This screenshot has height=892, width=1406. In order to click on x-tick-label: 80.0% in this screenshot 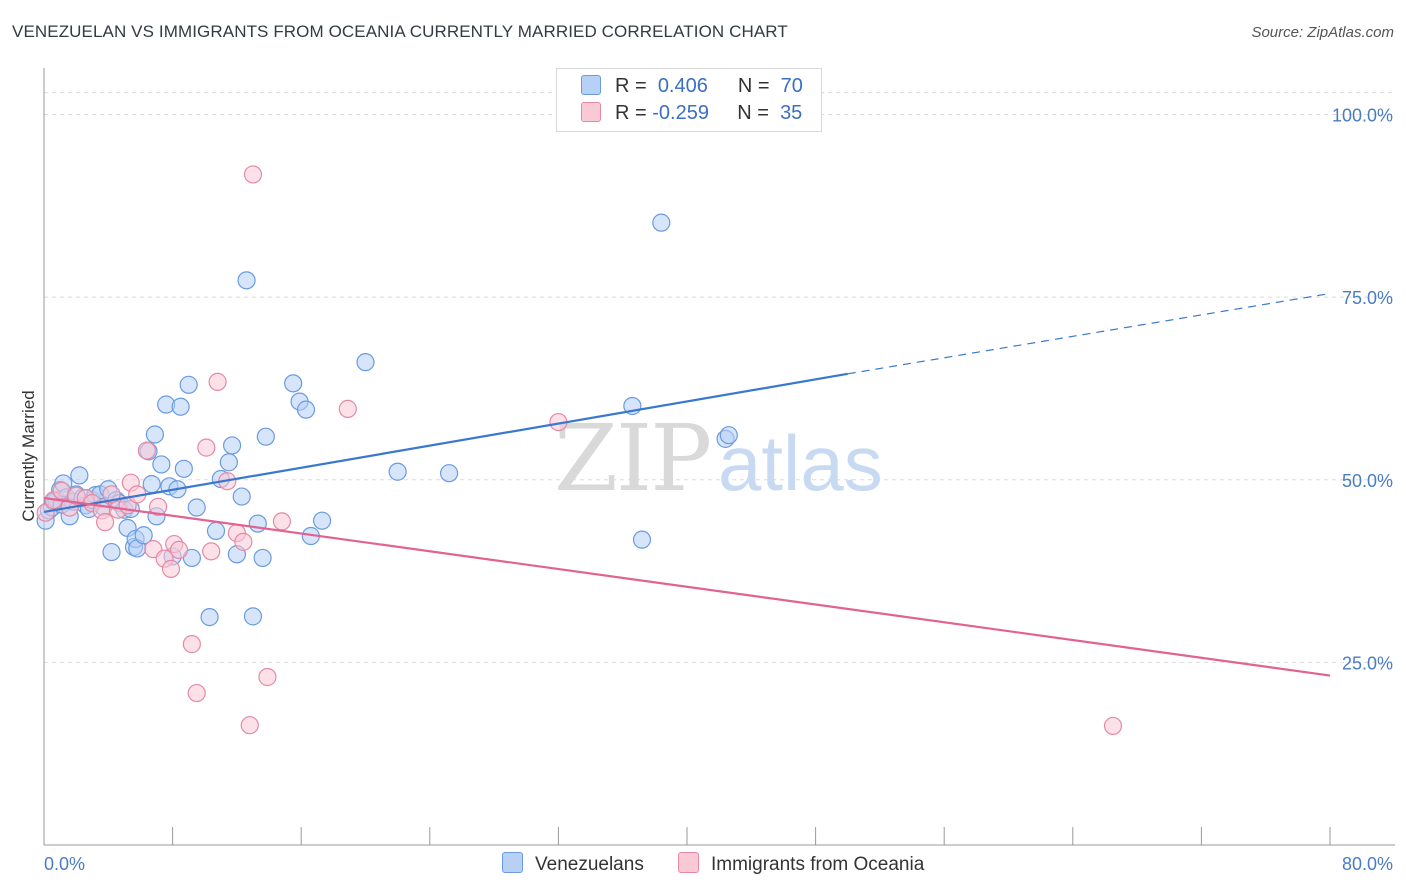, I will do `click(1367, 864)`.